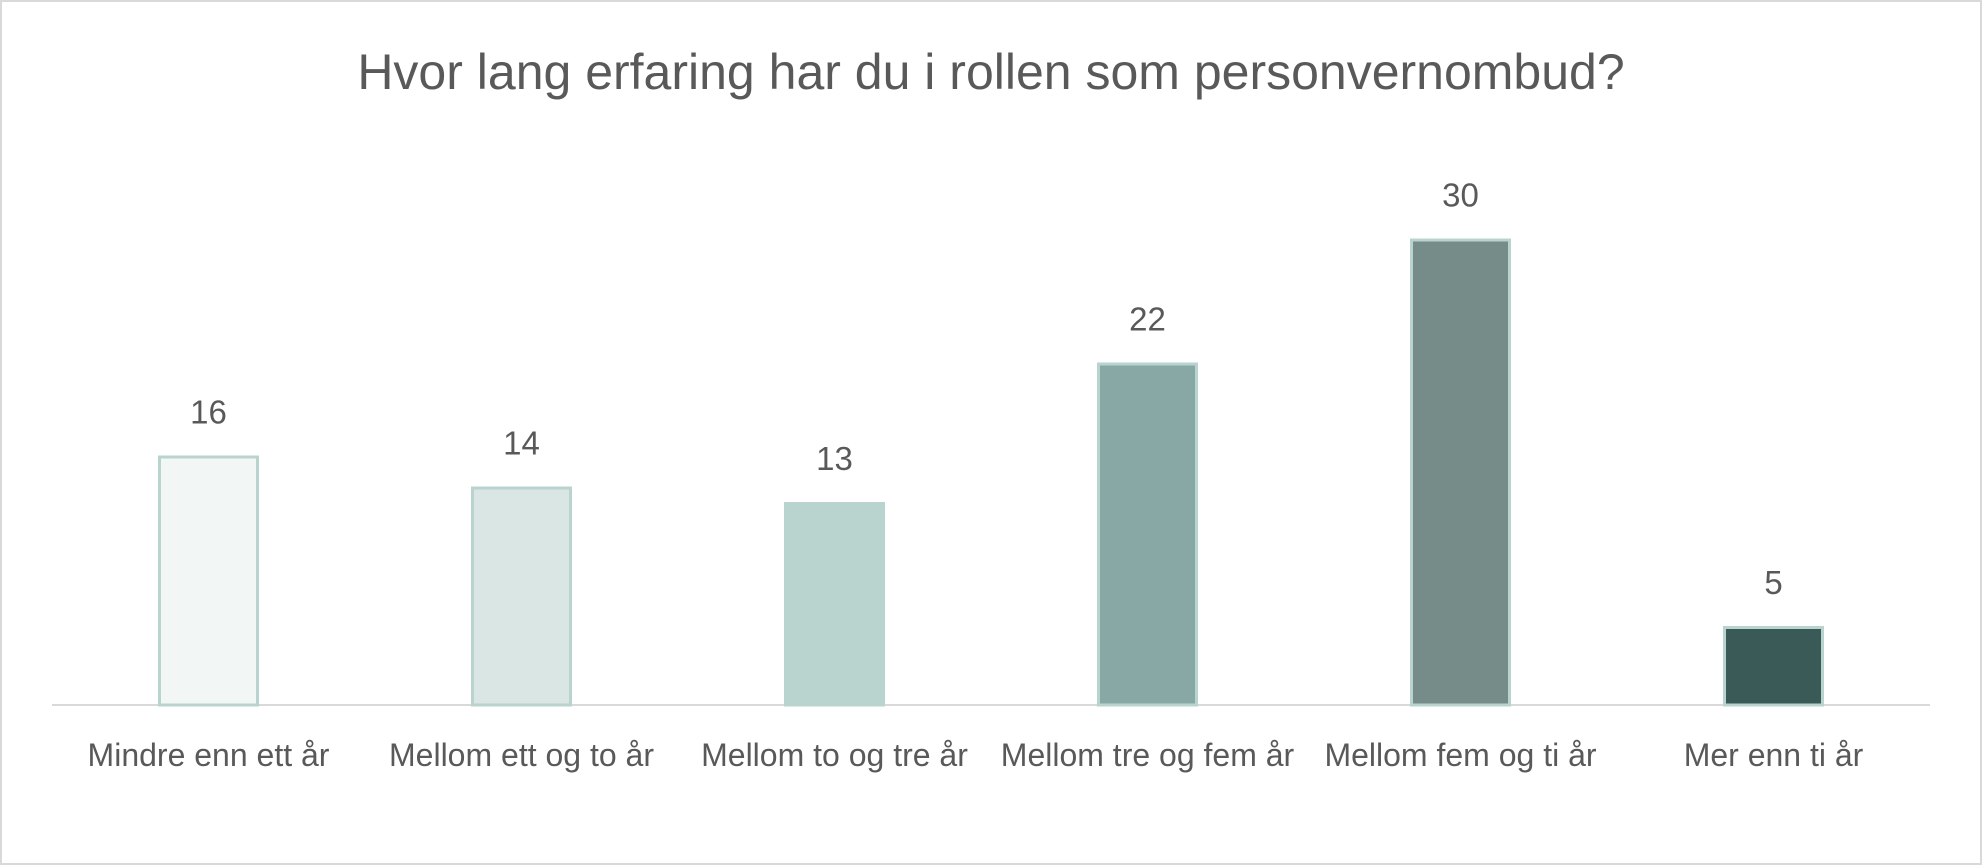 This screenshot has height=865, width=1982. I want to click on x-tick-label: Mer enn ti år, so click(1774, 755).